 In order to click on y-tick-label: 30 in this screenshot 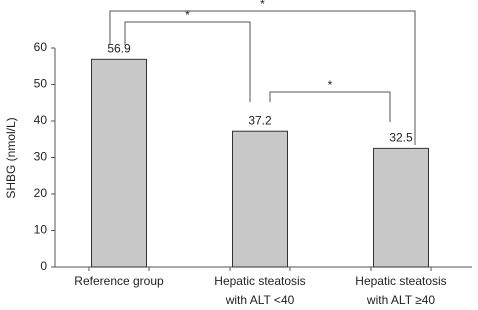, I will do `click(41, 157)`.